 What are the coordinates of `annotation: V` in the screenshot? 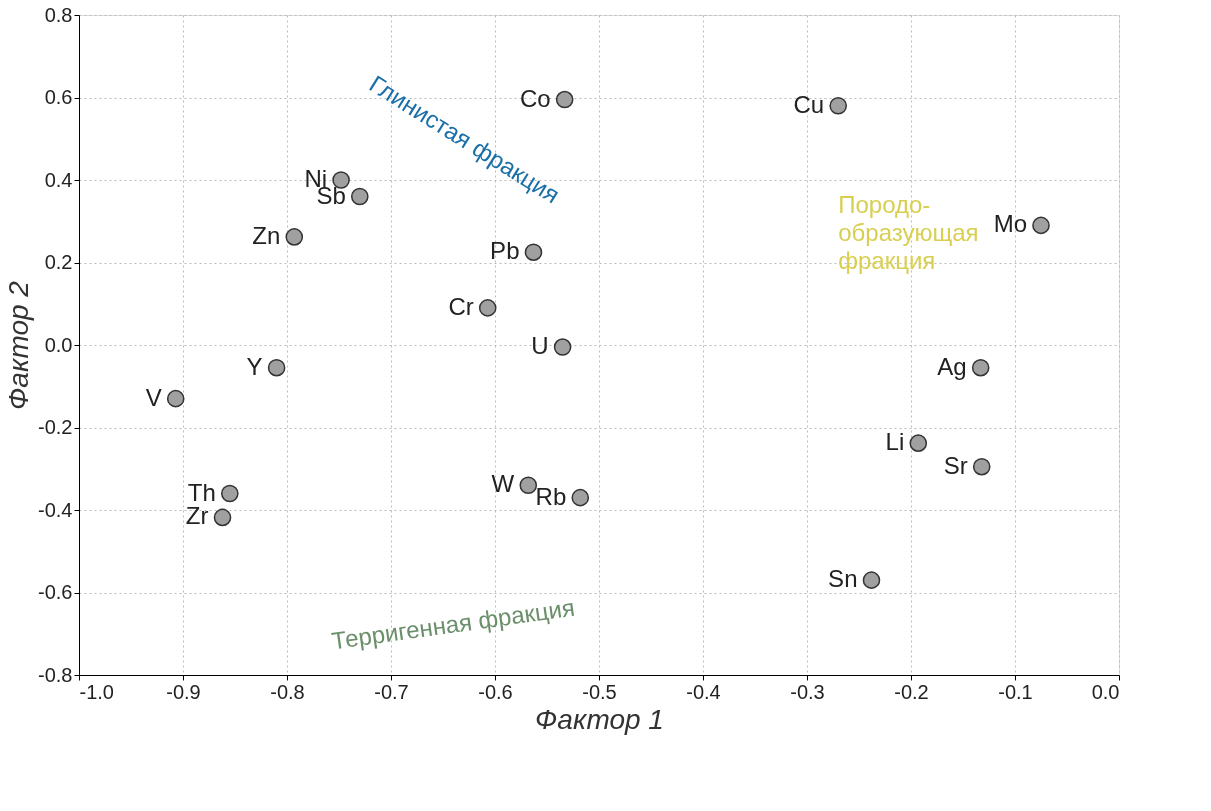 It's located at (153, 397).